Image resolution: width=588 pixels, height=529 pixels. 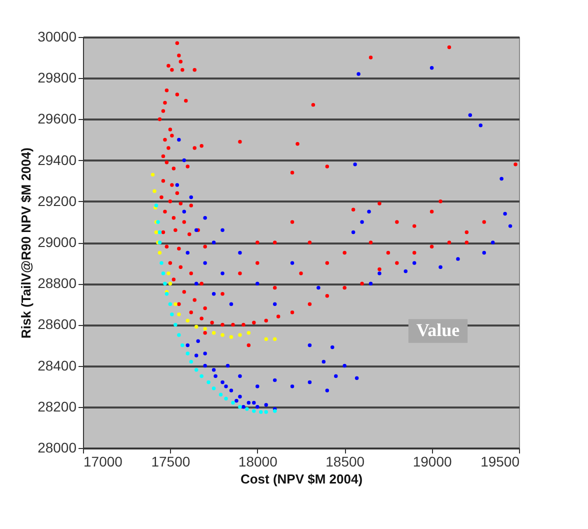 I want to click on x-tick-label: 18500, so click(x=345, y=462).